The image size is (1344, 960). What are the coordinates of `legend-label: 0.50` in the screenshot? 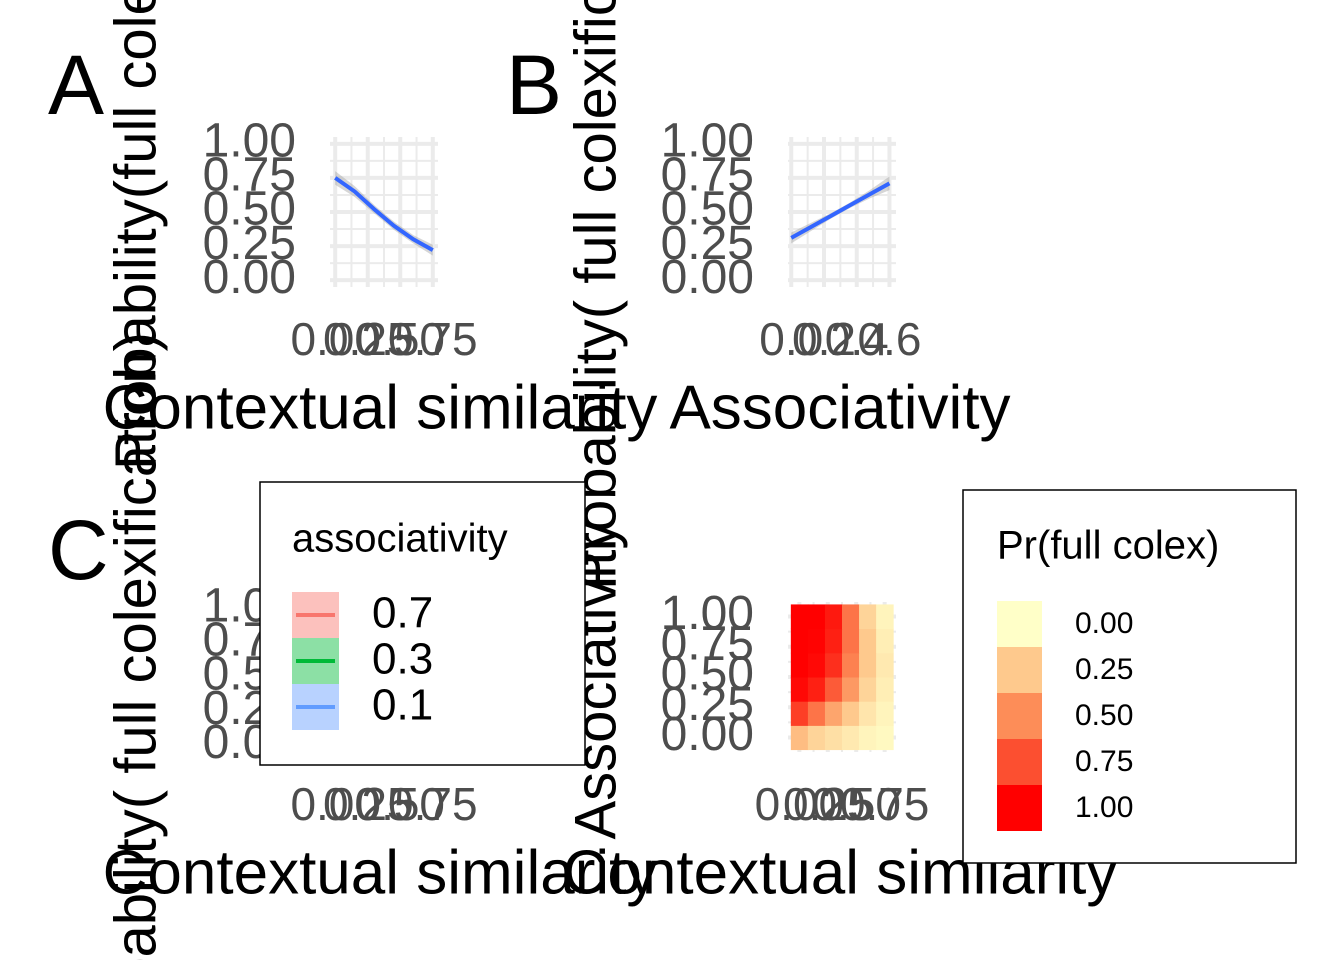 It's located at (1104, 715).